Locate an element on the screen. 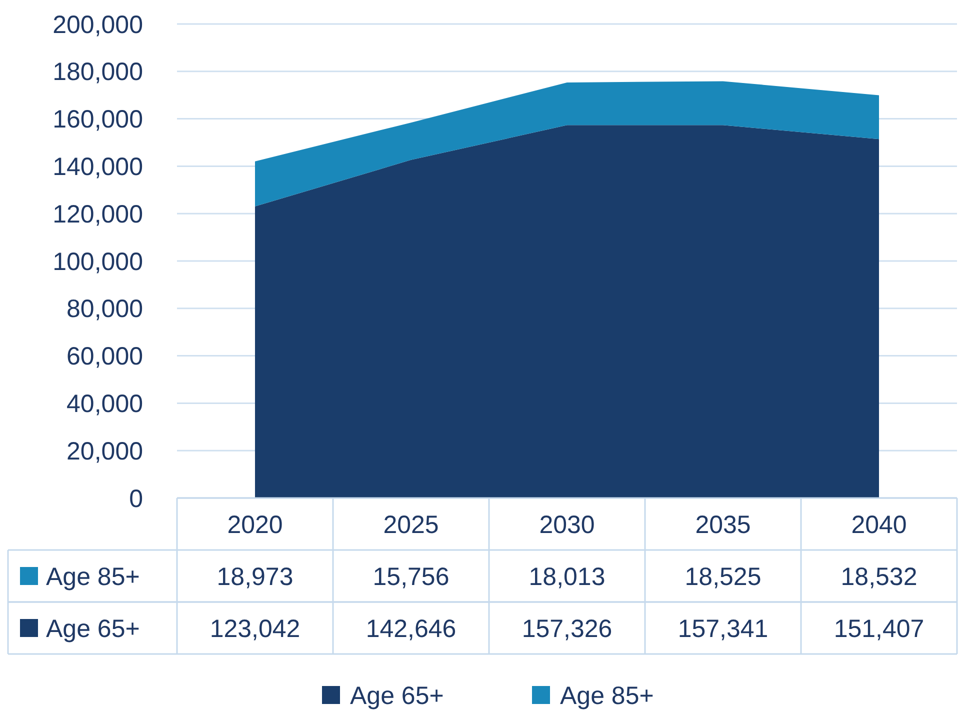 This screenshot has height=714, width=959. y-tick-label: 60,000 is located at coordinates (104, 356).